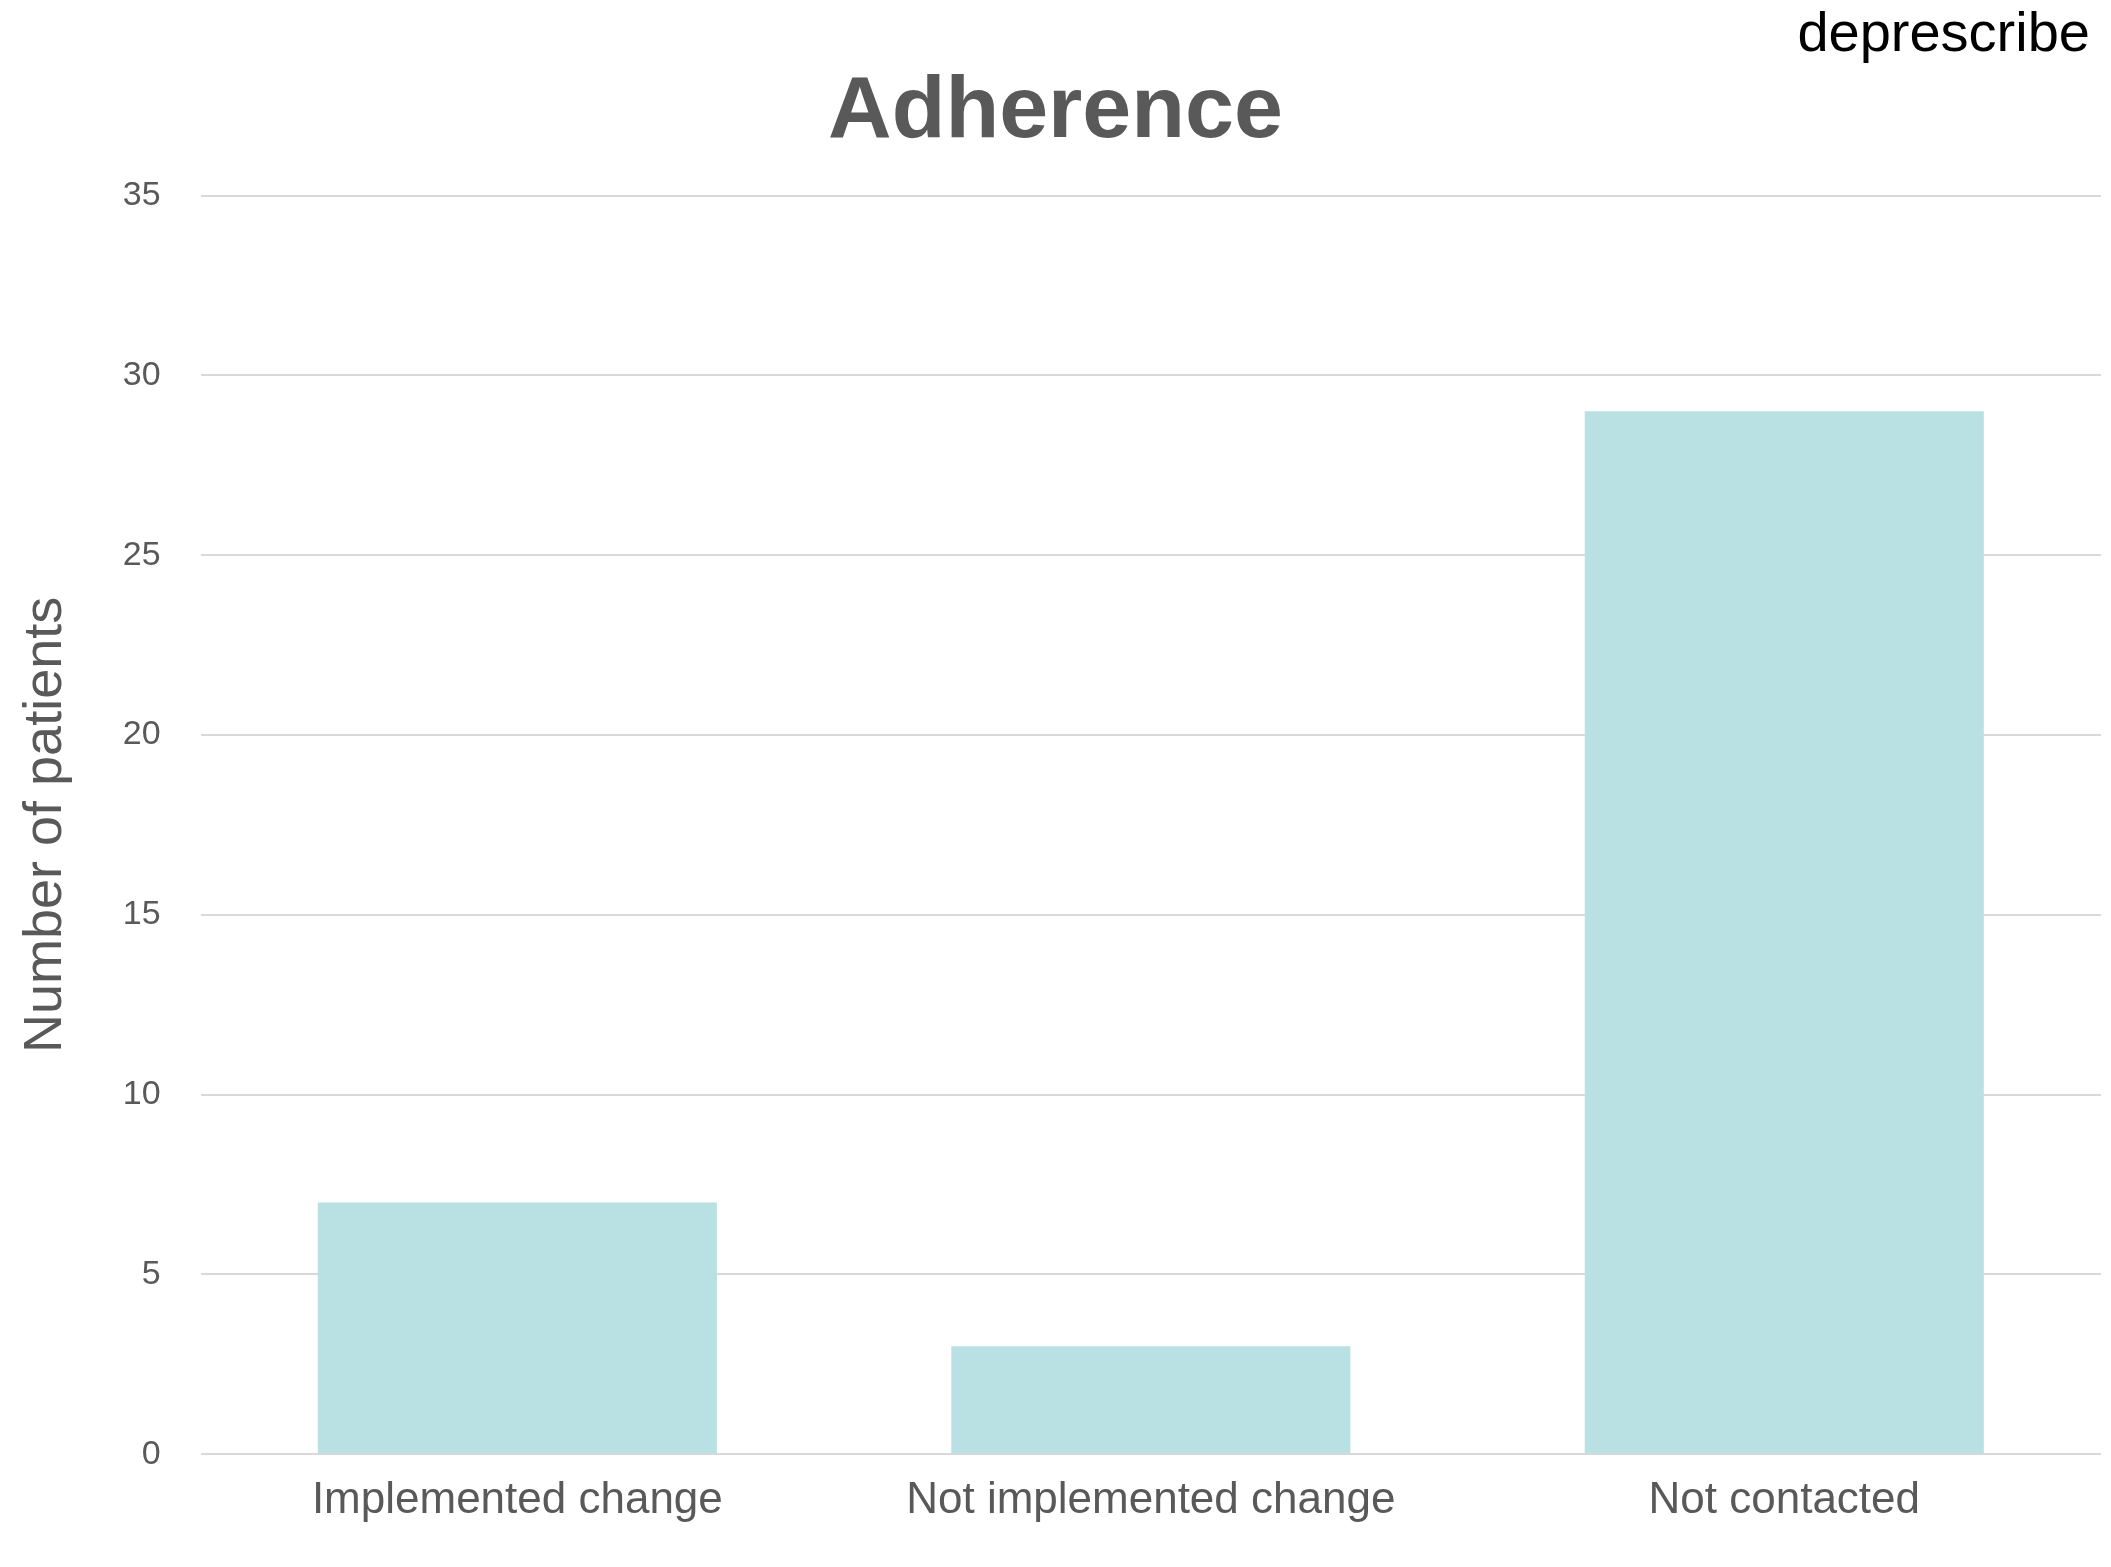 The image size is (2111, 1567). I want to click on y-tick-label: 25, so click(141, 552).